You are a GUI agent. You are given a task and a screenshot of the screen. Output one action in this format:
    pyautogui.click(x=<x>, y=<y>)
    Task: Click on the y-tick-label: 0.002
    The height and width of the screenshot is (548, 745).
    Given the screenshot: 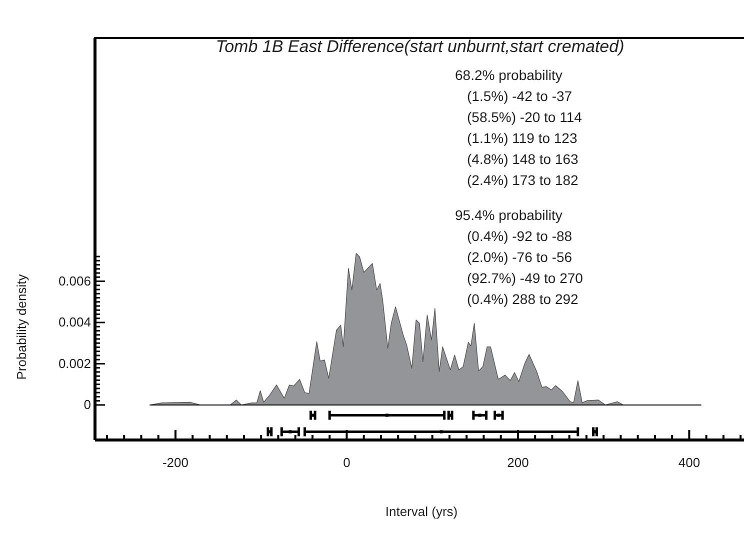 What is the action you would take?
    pyautogui.click(x=74, y=363)
    